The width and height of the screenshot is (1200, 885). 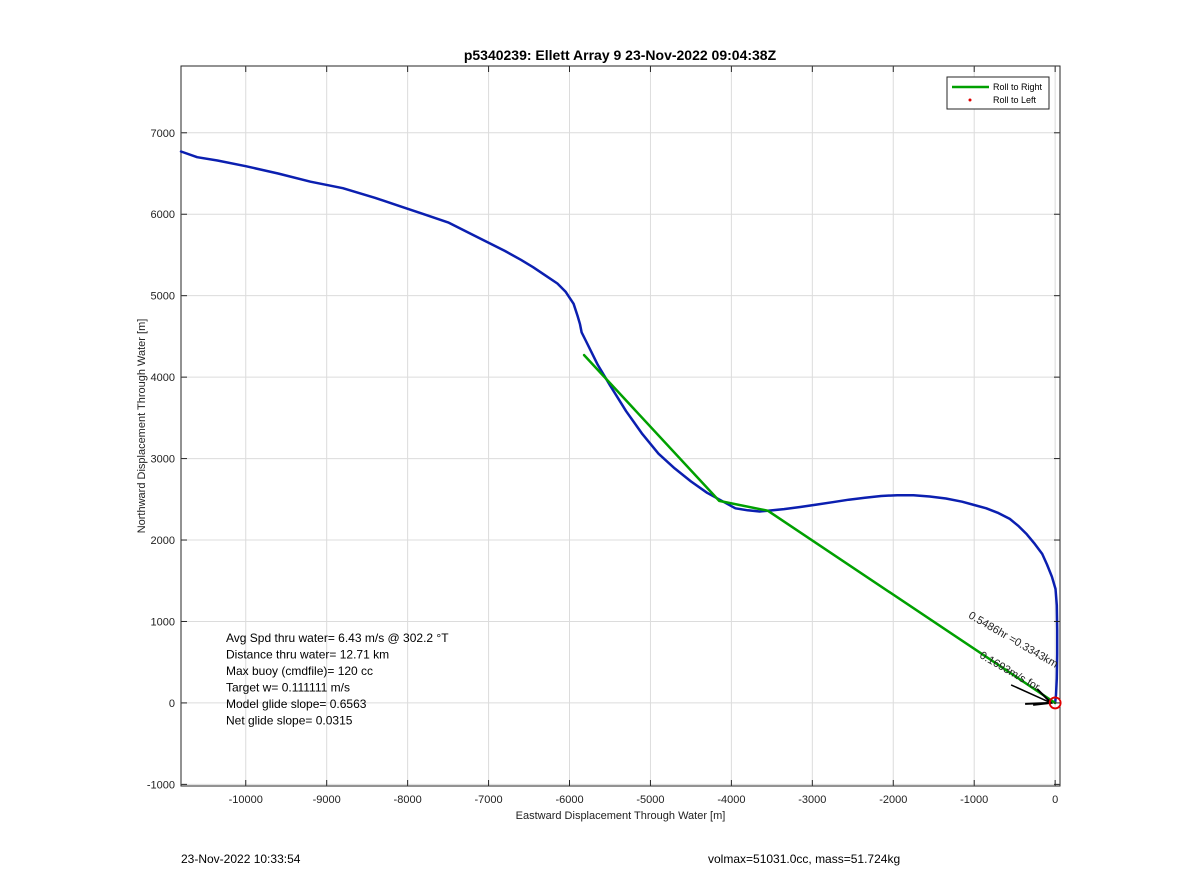 I want to click on footer-info: volmax=51031.0cc, mass=51.724kg, so click(x=804, y=859).